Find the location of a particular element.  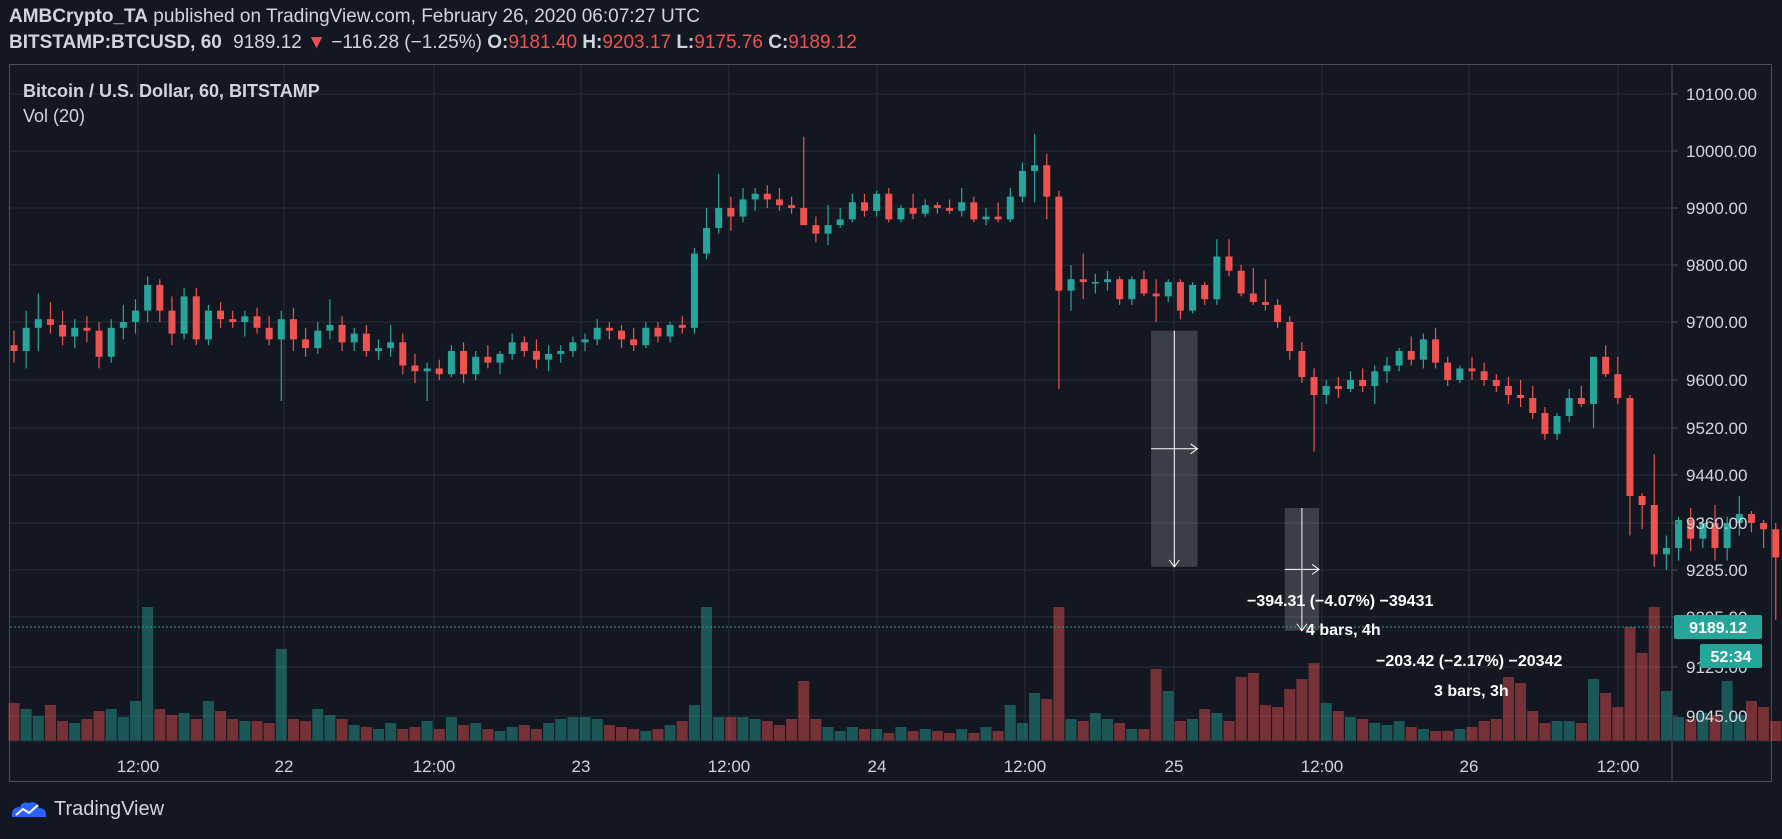

y-tick-label: 10100.00 is located at coordinates (1721, 94).